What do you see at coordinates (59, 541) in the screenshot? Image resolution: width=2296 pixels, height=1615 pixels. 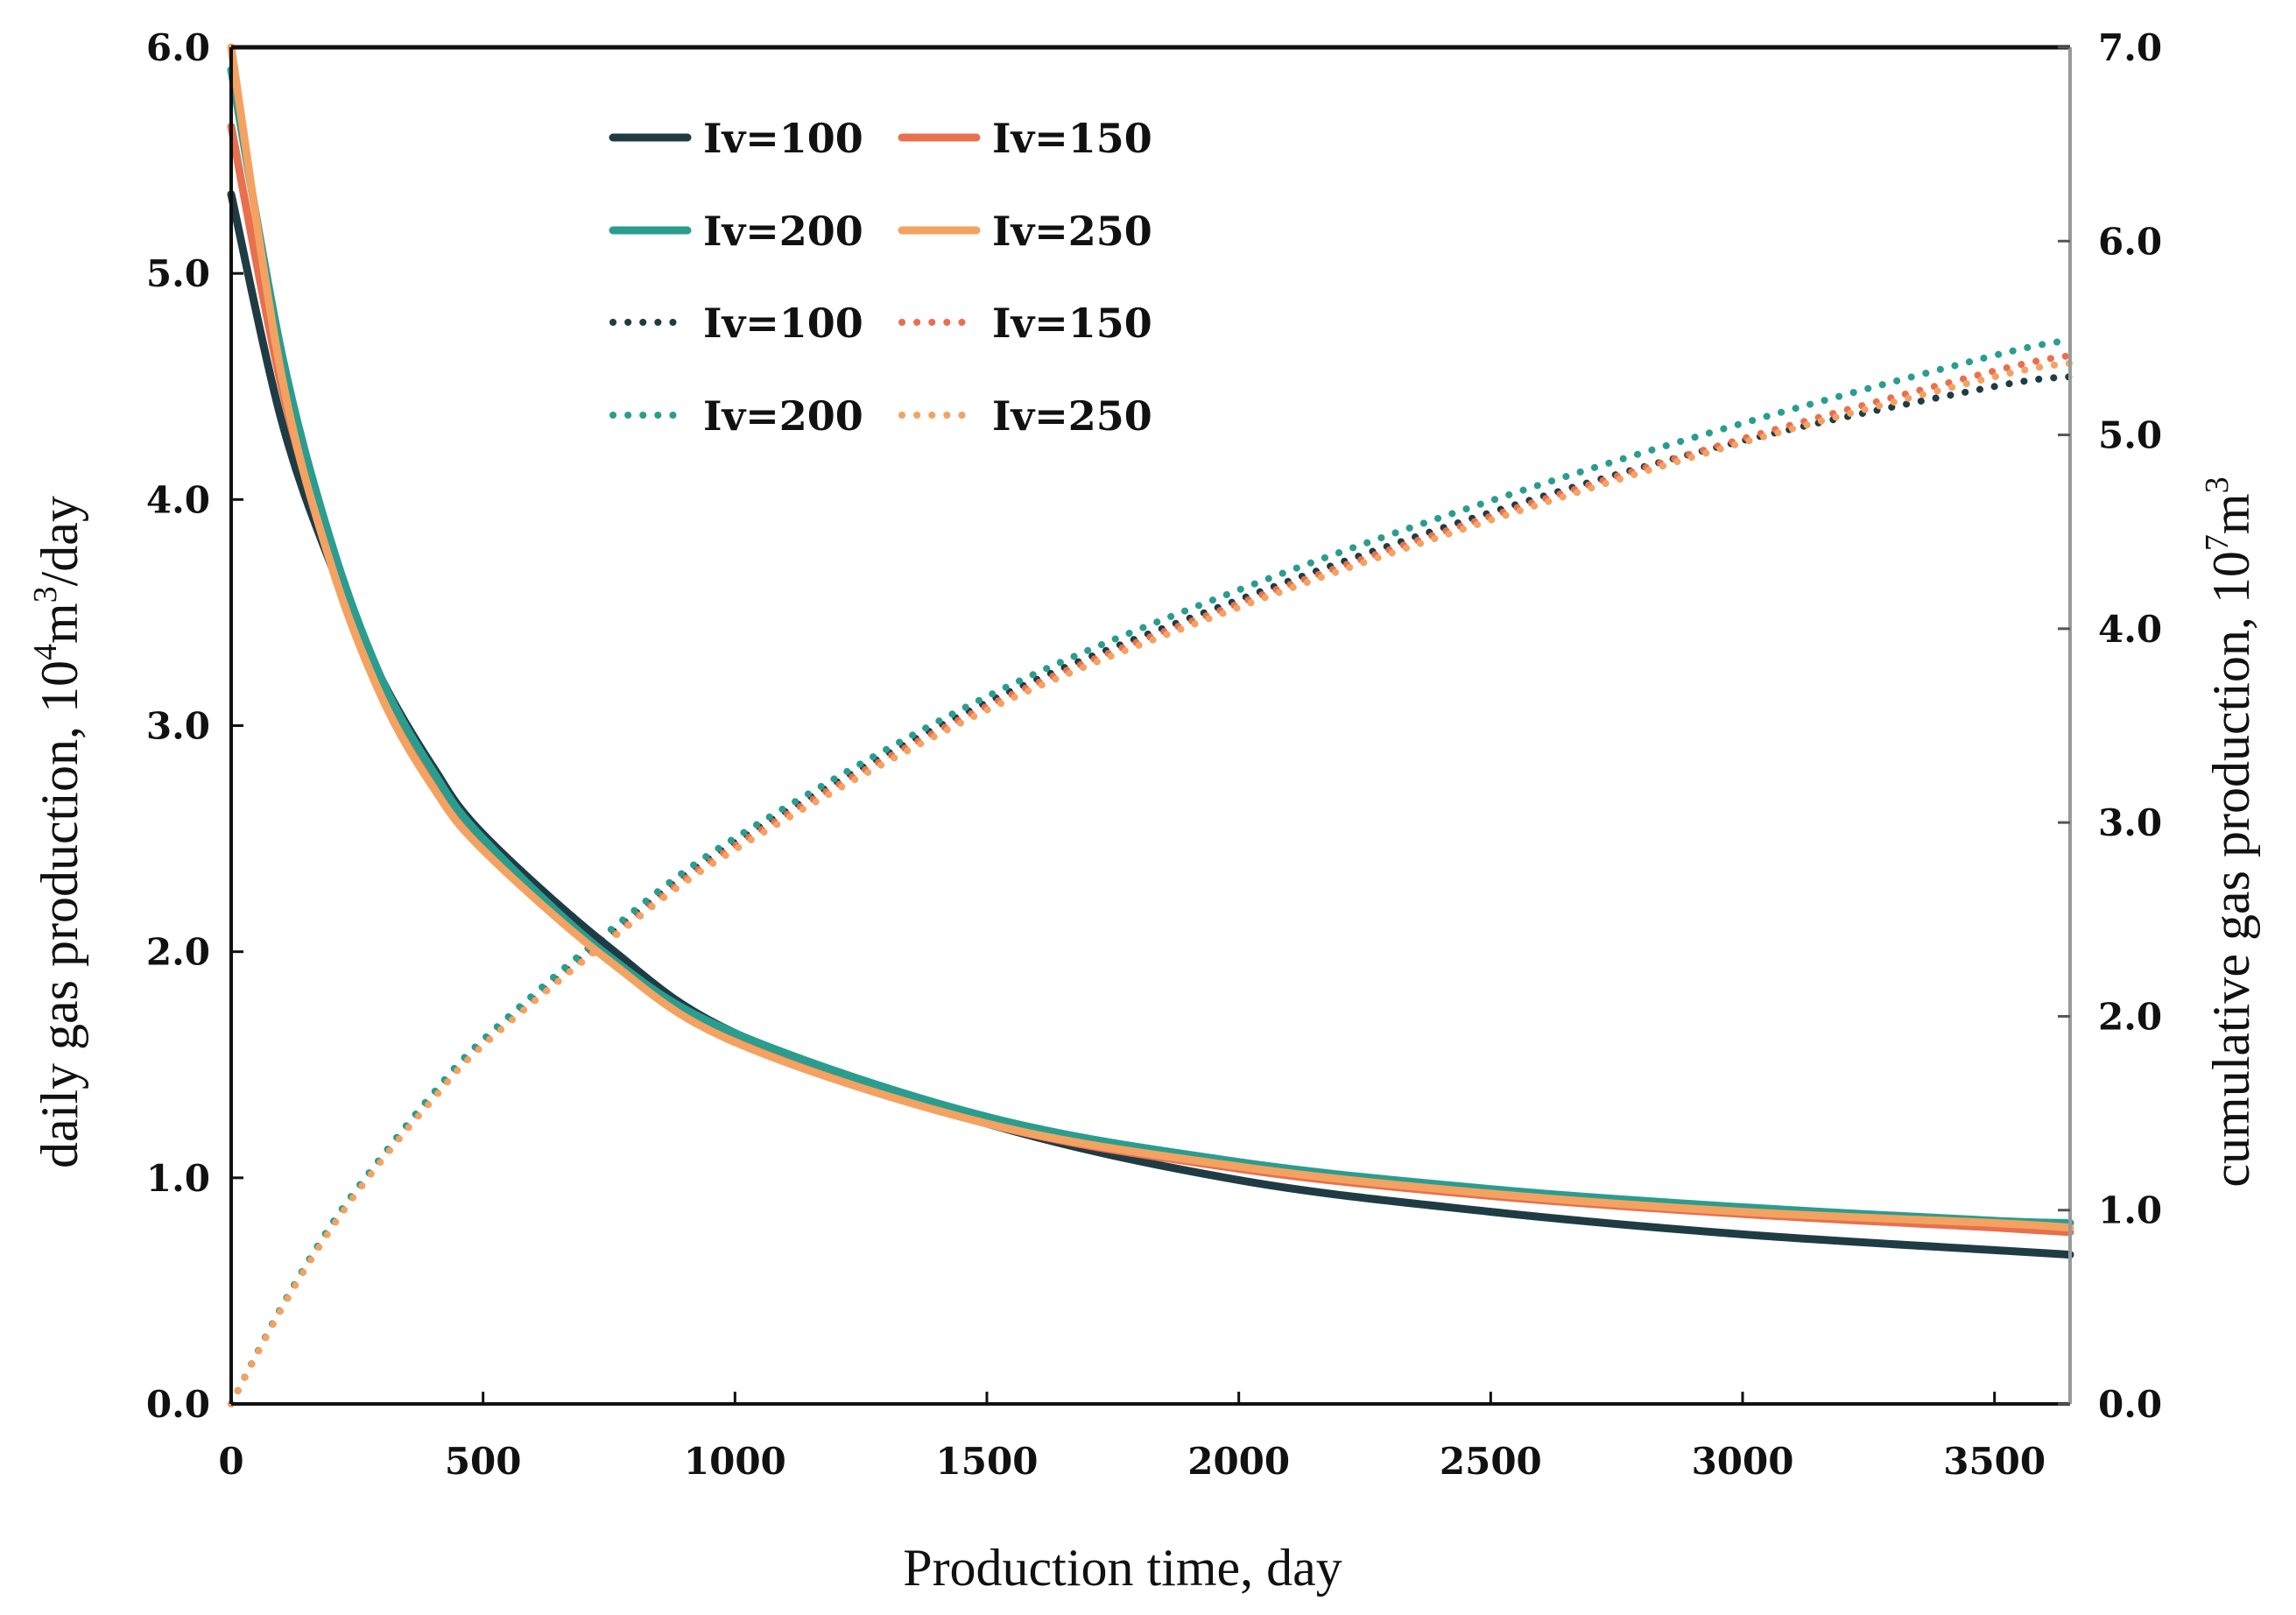 I see `y-left-title-suffix: /day` at bounding box center [59, 541].